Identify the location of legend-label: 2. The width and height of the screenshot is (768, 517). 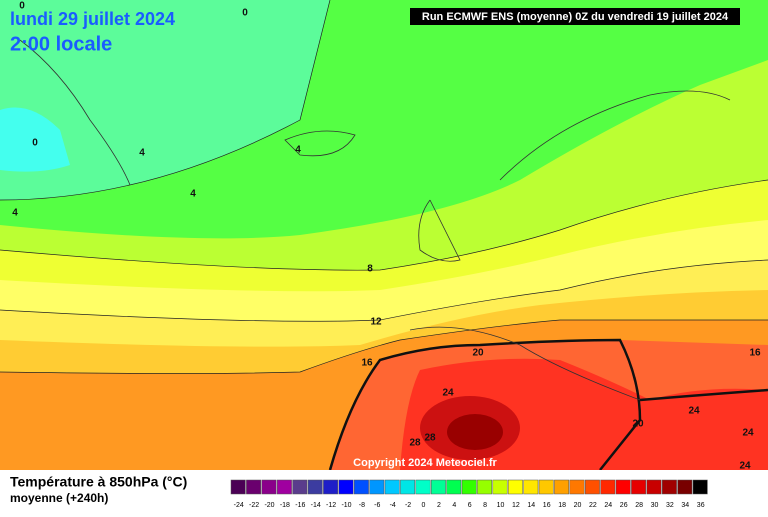
(439, 505).